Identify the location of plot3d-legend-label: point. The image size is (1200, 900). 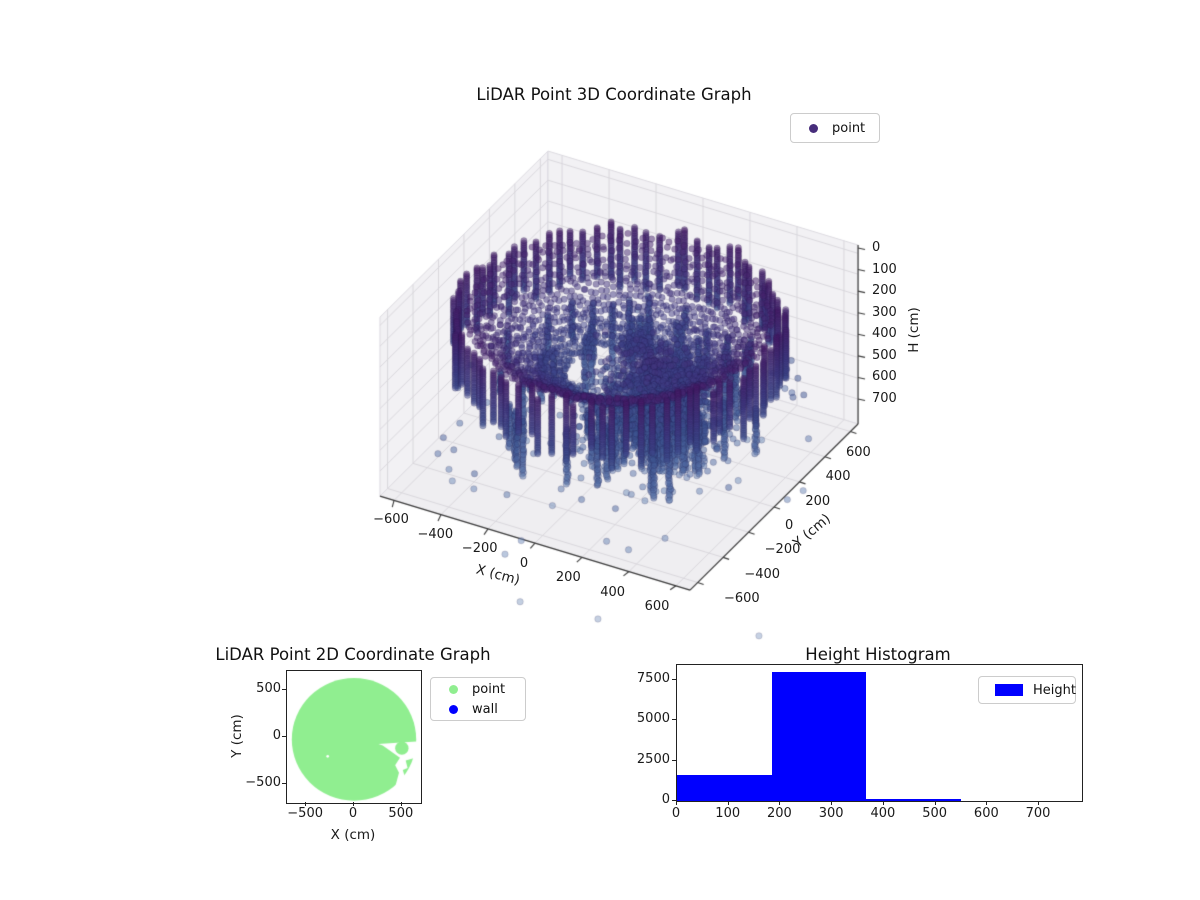
(849, 128).